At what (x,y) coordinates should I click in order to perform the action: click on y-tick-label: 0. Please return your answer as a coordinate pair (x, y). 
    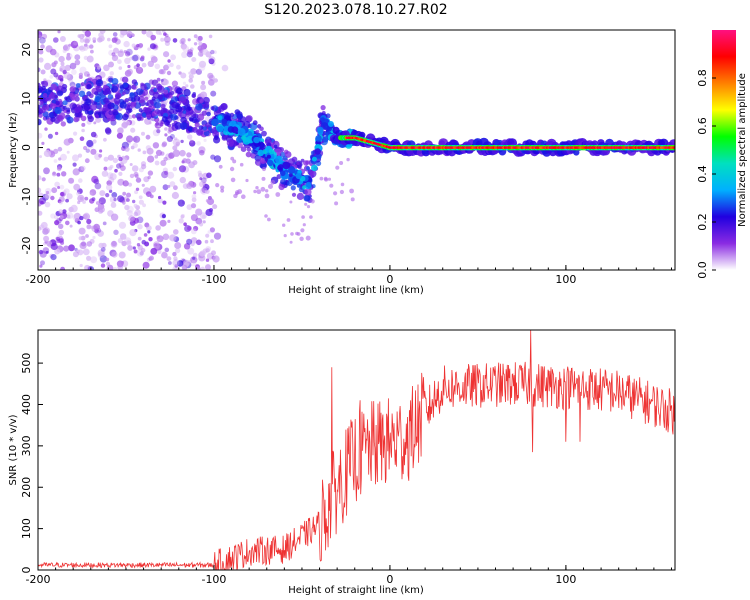
    Looking at the image, I should click on (26, 147).